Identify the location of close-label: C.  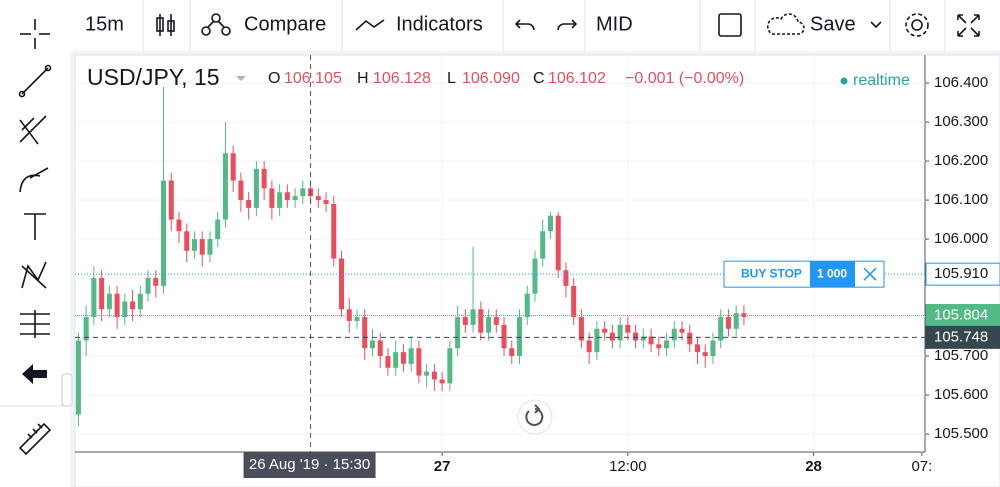
(539, 78).